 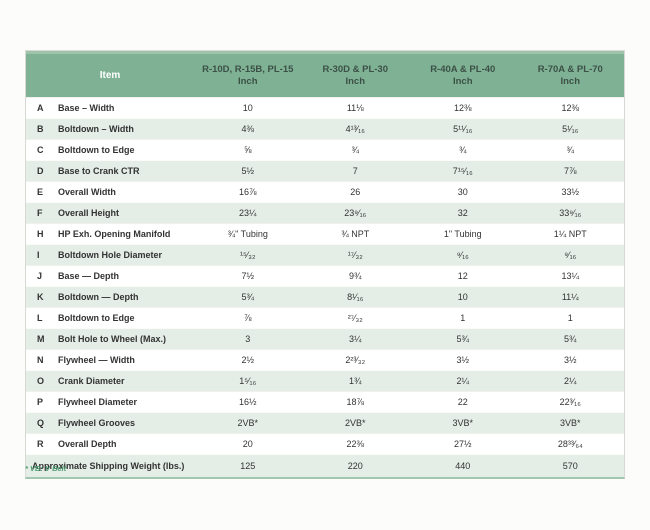 What do you see at coordinates (325, 296) in the screenshot?
I see `table-row: K Boltdown — Depth 5¾ 8¹⁄₁₆ 10 11¼` at bounding box center [325, 296].